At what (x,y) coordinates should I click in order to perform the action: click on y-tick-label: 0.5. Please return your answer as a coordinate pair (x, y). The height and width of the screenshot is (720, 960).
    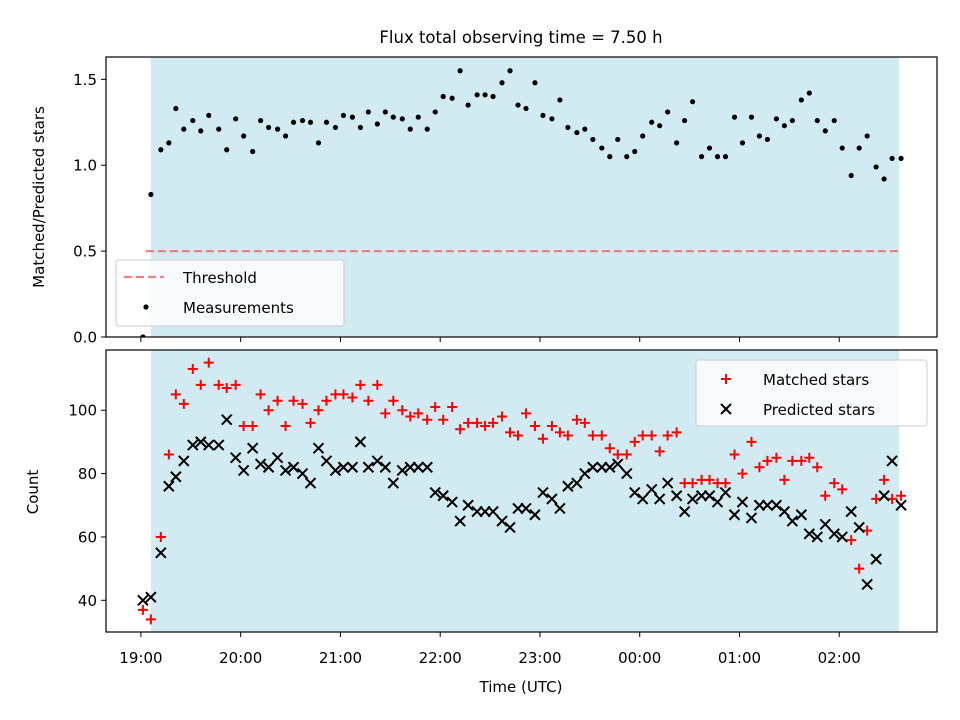
    Looking at the image, I should click on (85, 252).